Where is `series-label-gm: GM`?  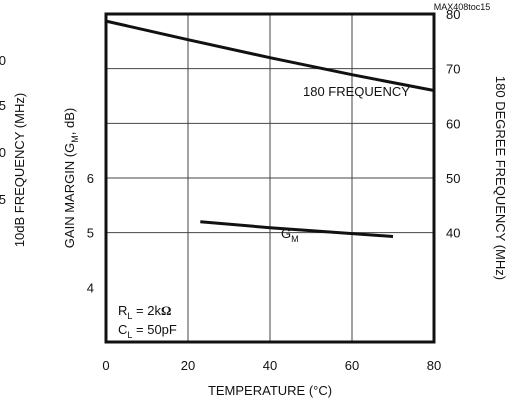 series-label-gm: GM is located at coordinates (290, 235).